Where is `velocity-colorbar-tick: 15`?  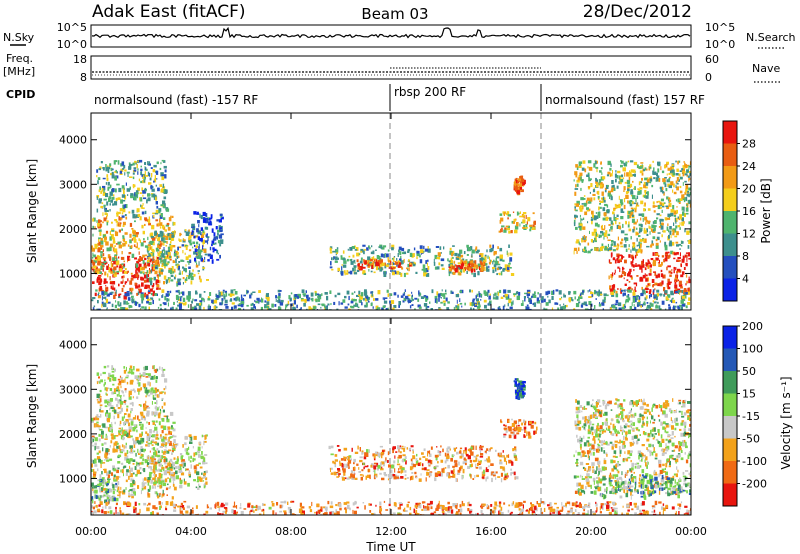
velocity-colorbar-tick: 15 is located at coordinates (749, 394).